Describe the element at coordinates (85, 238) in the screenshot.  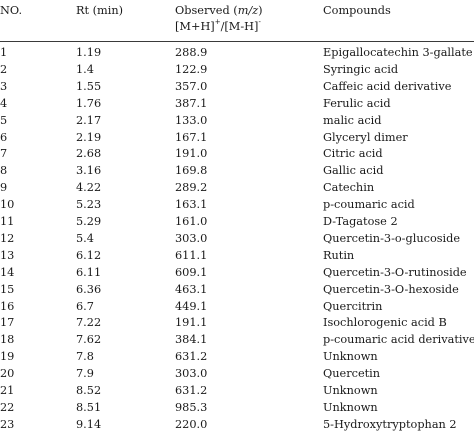
I see `cell-rt: 5.4` at that location.